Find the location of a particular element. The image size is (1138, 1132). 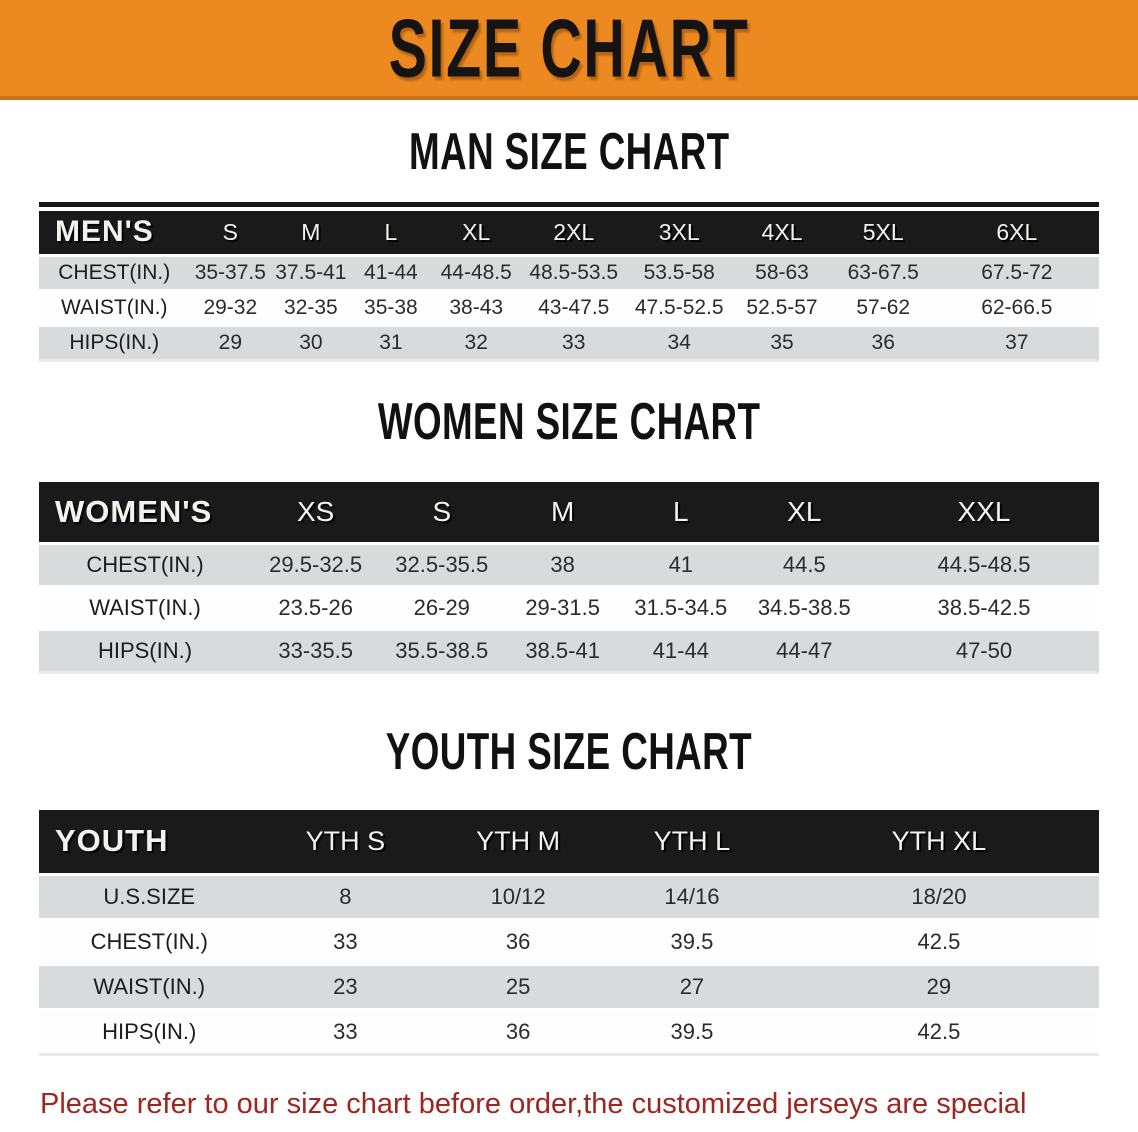

man-section-title: MAN SIZE CHART is located at coordinates (569, 155).